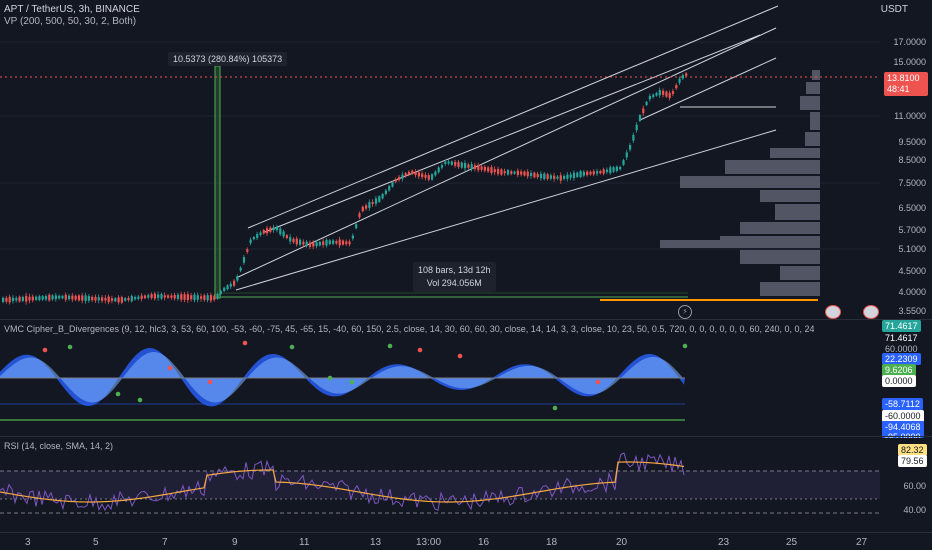 The image size is (932, 550). I want to click on rsi-axis-label: 40.00, so click(914, 510).